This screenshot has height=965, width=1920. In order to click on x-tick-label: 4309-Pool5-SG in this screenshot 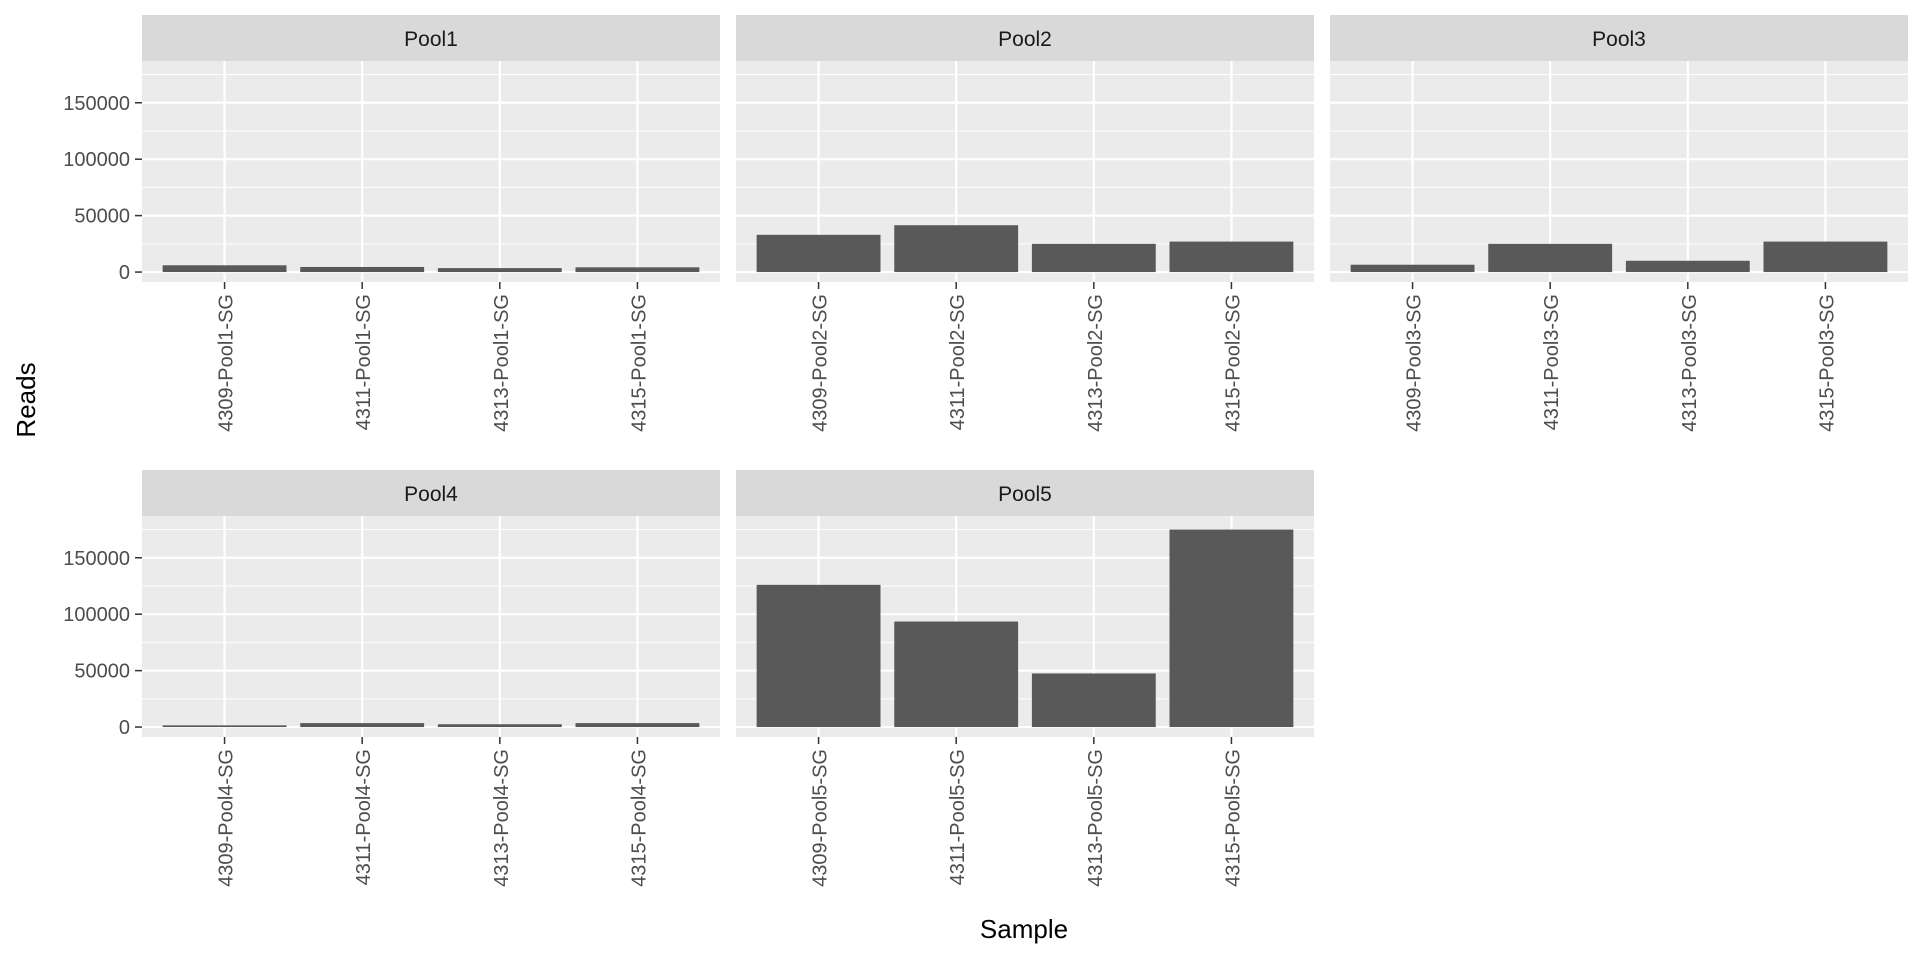, I will do `click(821, 818)`.